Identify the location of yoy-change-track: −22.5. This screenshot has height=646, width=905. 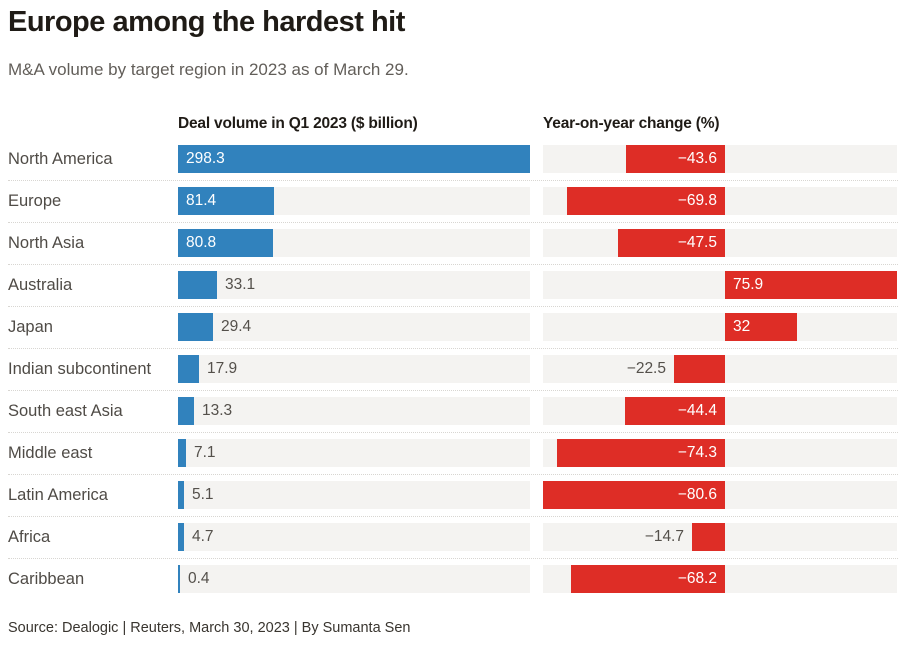
(720, 369).